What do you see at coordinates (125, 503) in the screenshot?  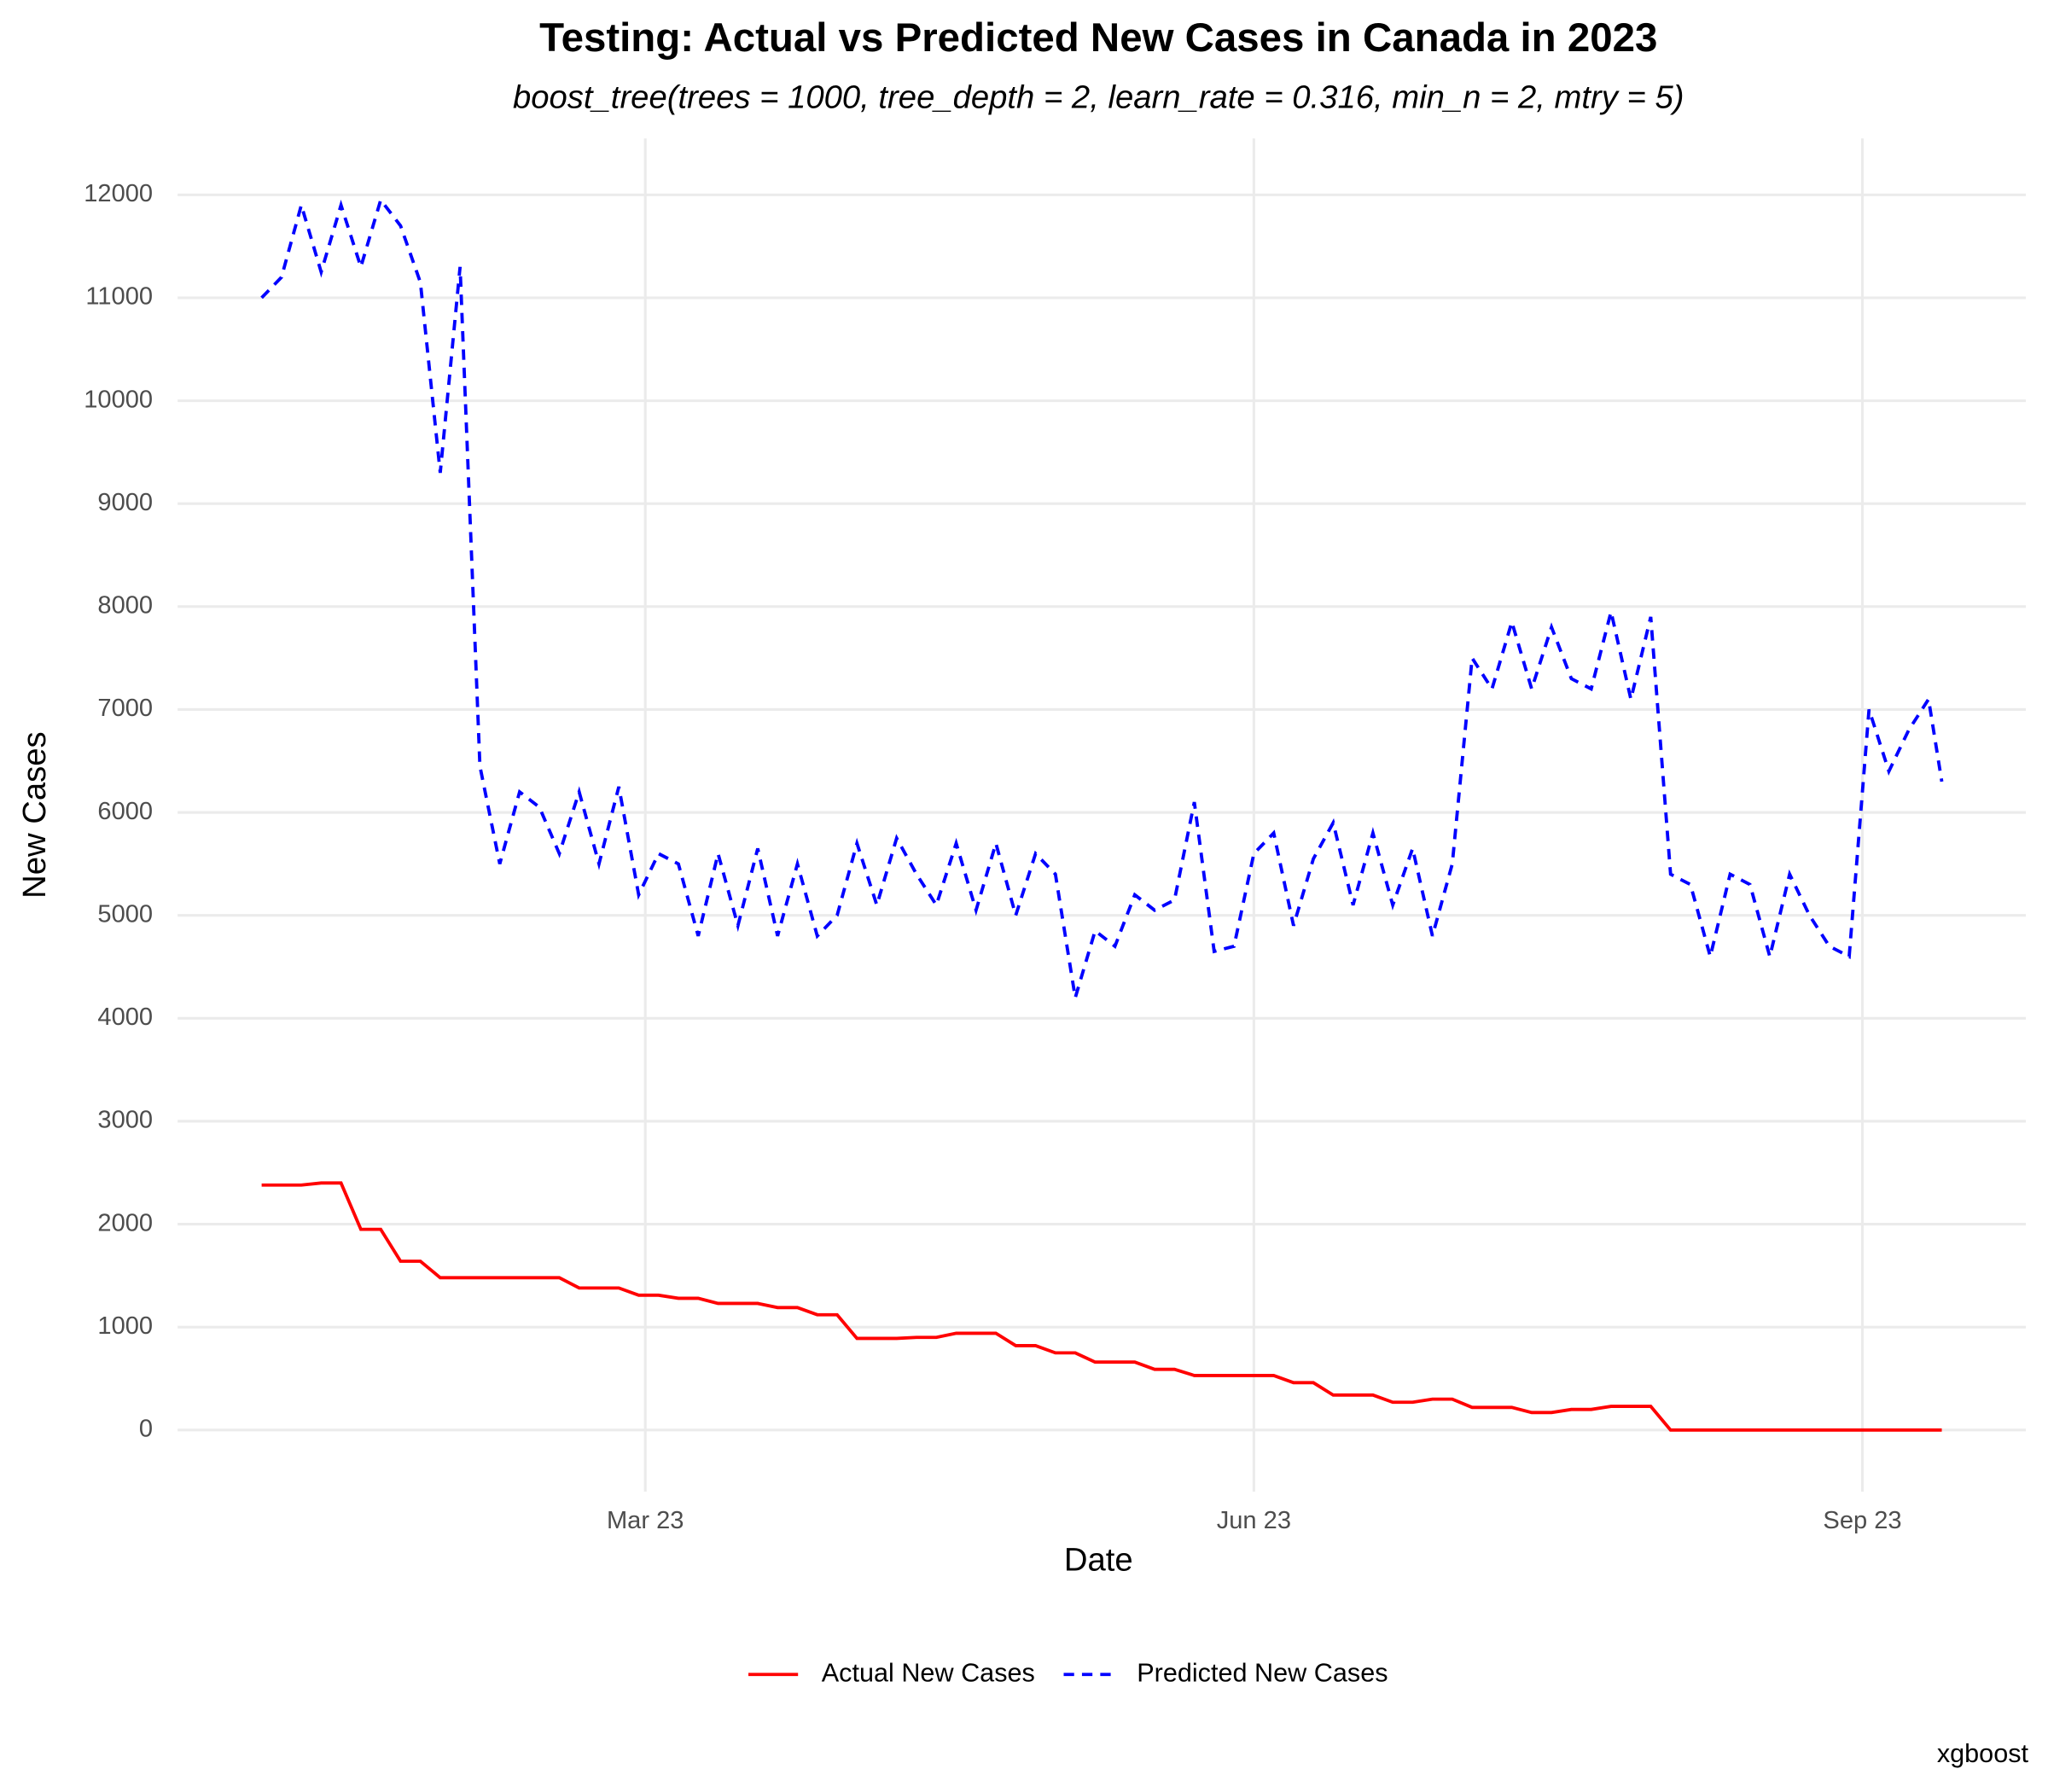 I see `y-tick-label: 9000` at bounding box center [125, 503].